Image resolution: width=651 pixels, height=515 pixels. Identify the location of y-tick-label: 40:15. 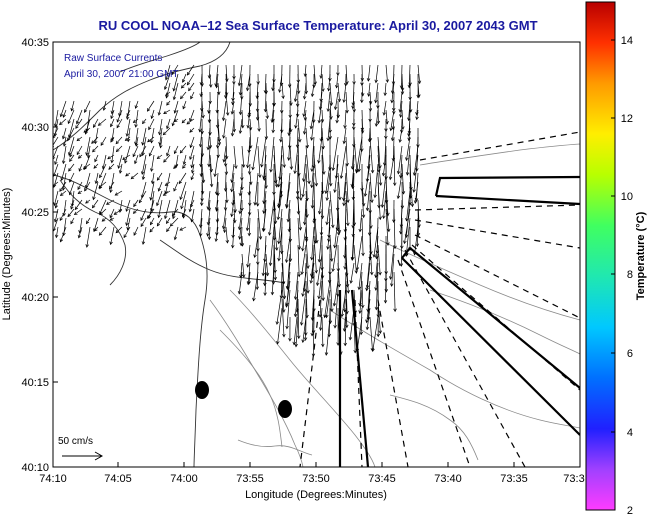
(35, 383).